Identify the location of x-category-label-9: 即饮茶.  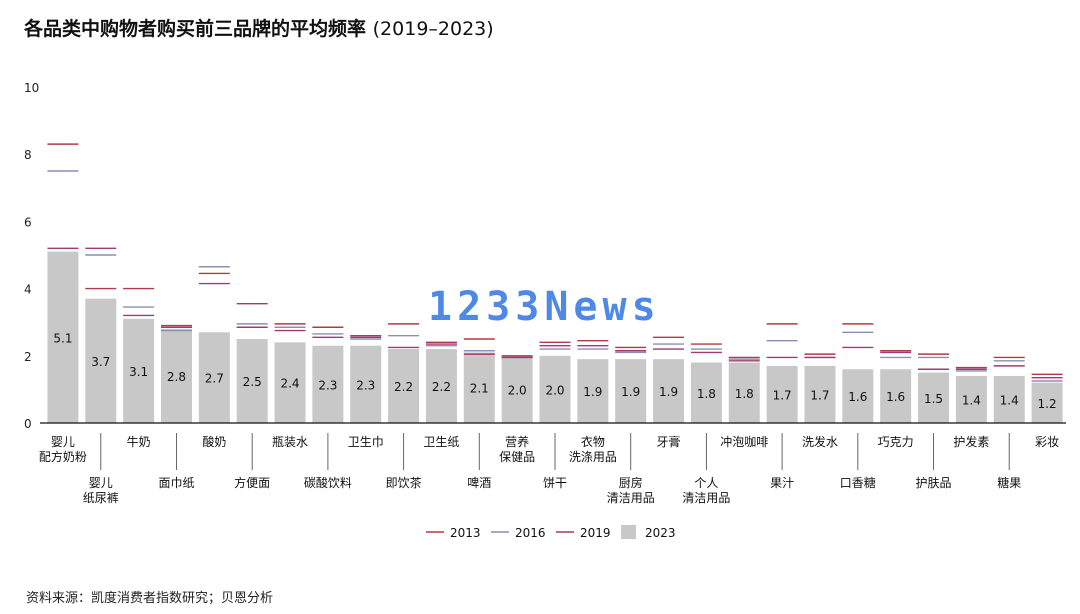
(404, 482).